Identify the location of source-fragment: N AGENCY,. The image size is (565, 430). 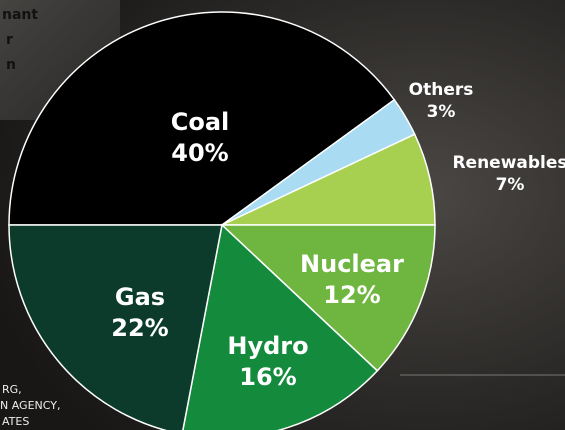
(30, 405).